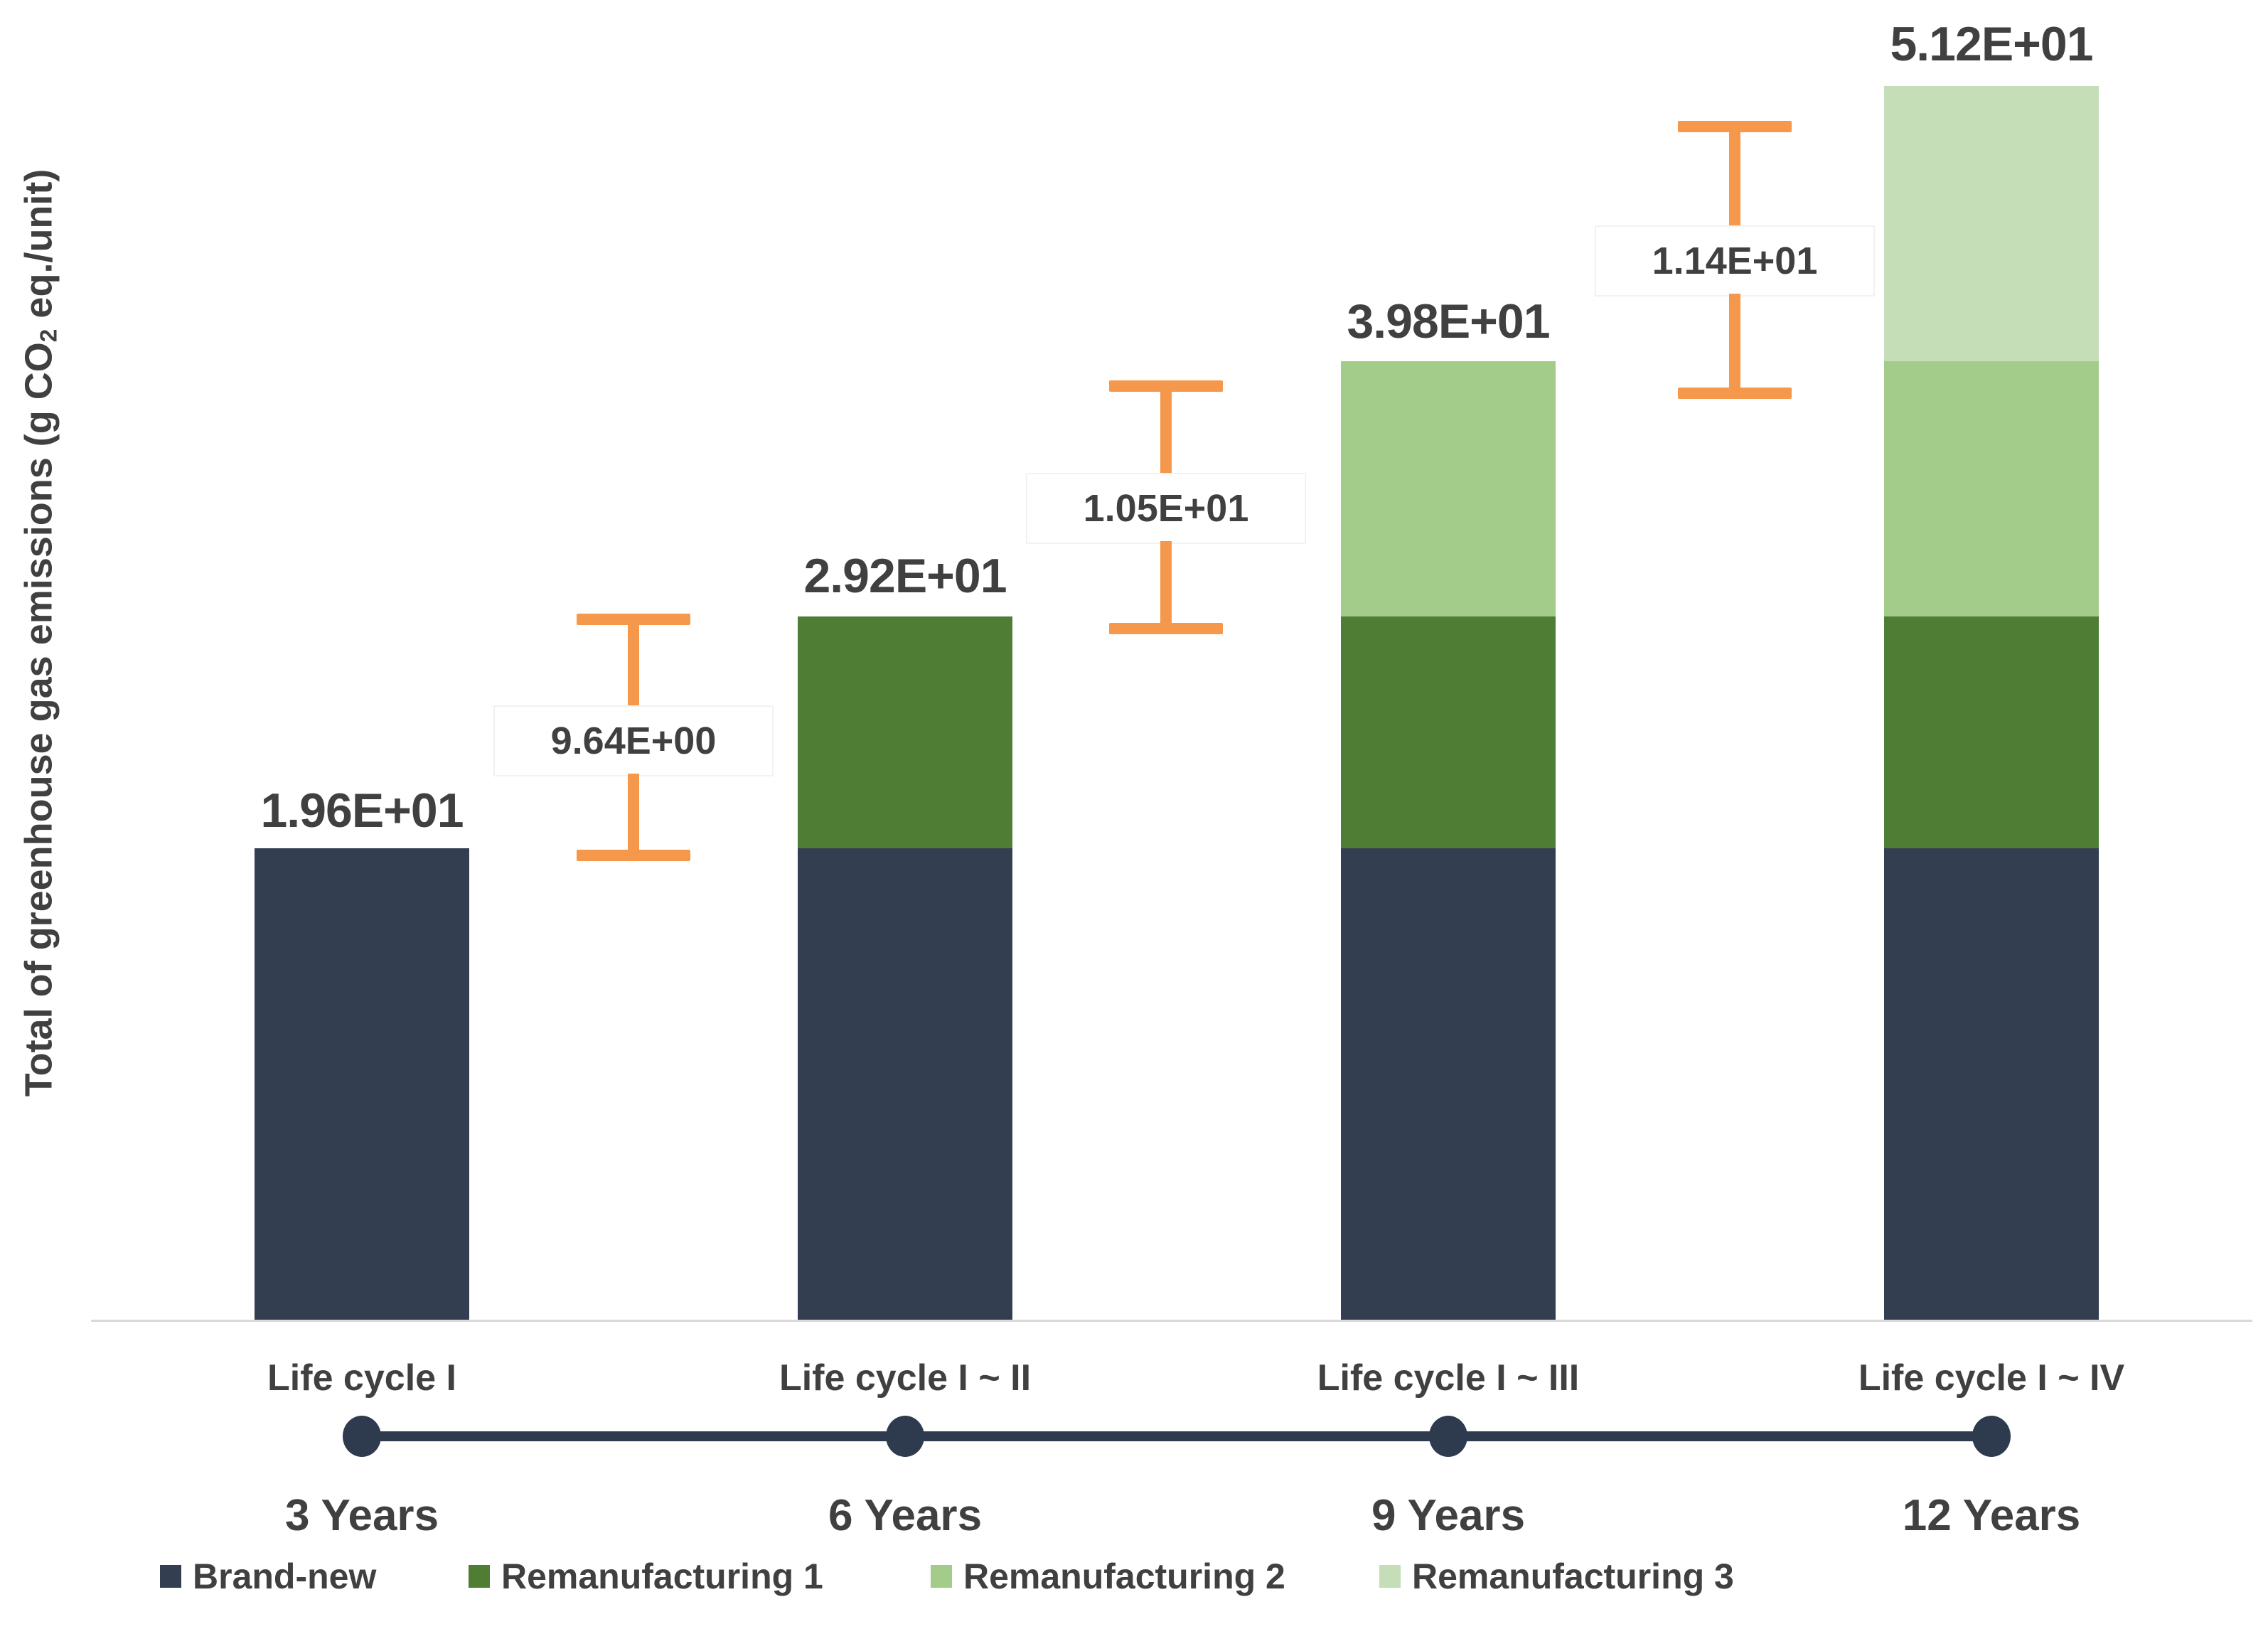 Image resolution: width=2268 pixels, height=1629 pixels. Describe the element at coordinates (905, 1084) in the screenshot. I see `bar2-brand-new-segment` at that location.